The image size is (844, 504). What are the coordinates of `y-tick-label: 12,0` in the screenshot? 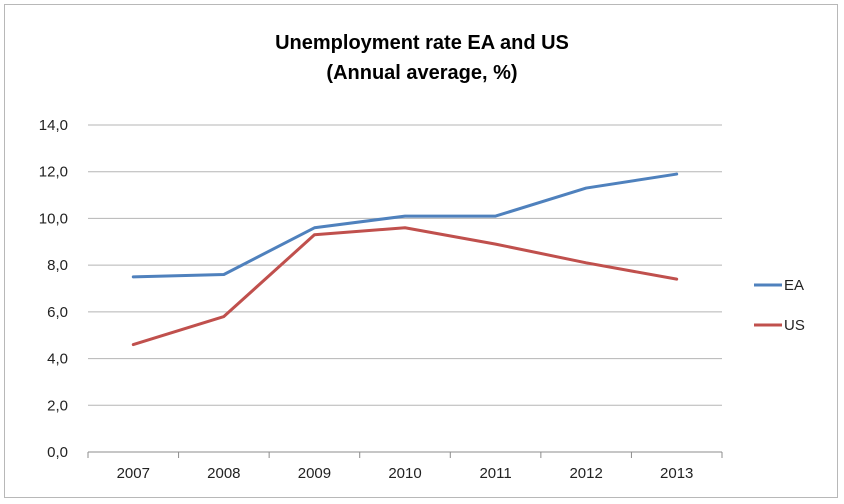 It's located at (53, 172).